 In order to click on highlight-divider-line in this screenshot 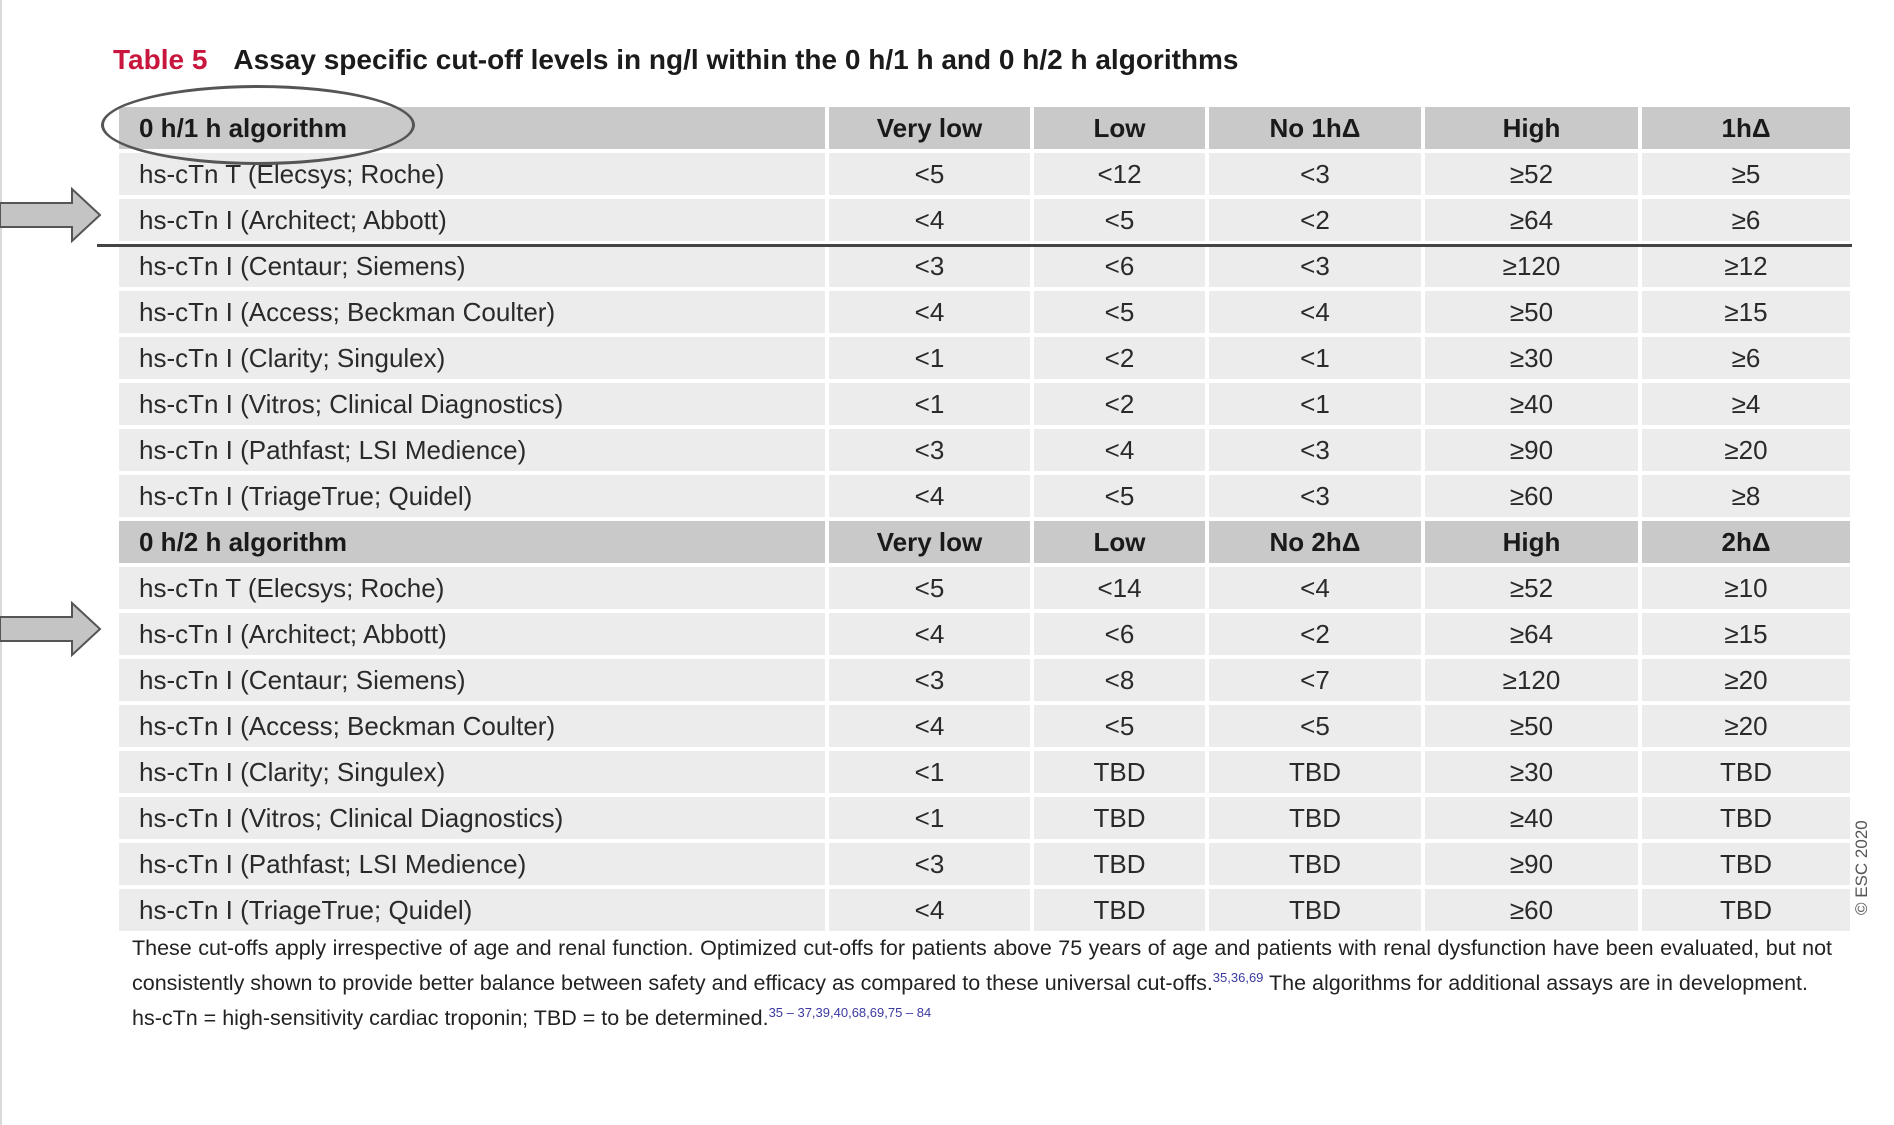, I will do `click(974, 245)`.